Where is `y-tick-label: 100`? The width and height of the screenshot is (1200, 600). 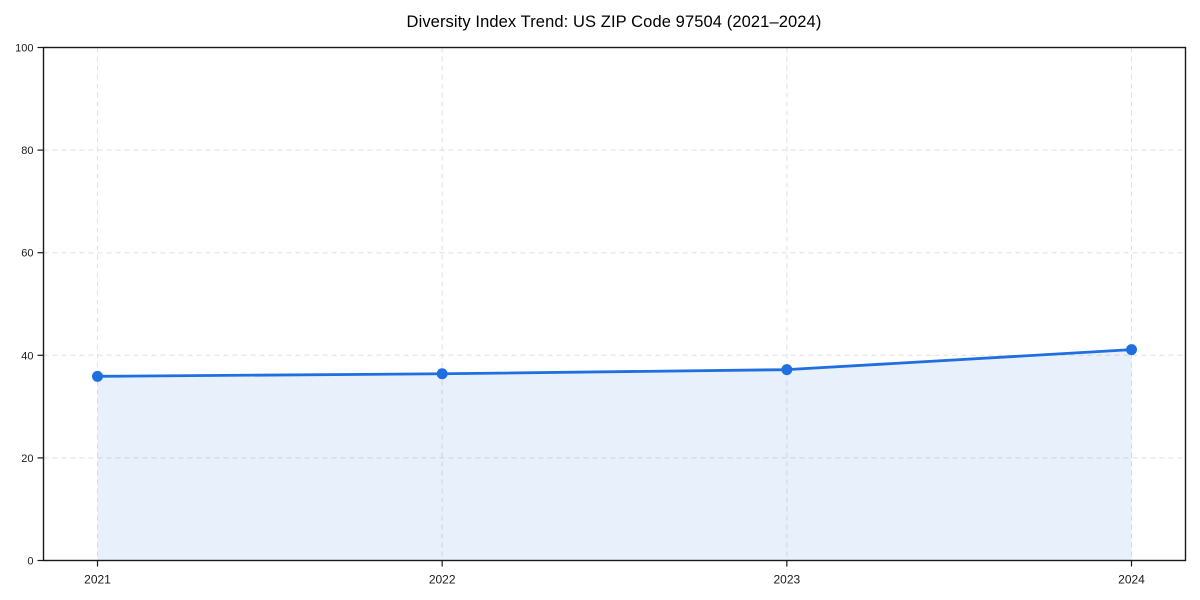
y-tick-label: 100 is located at coordinates (24, 49).